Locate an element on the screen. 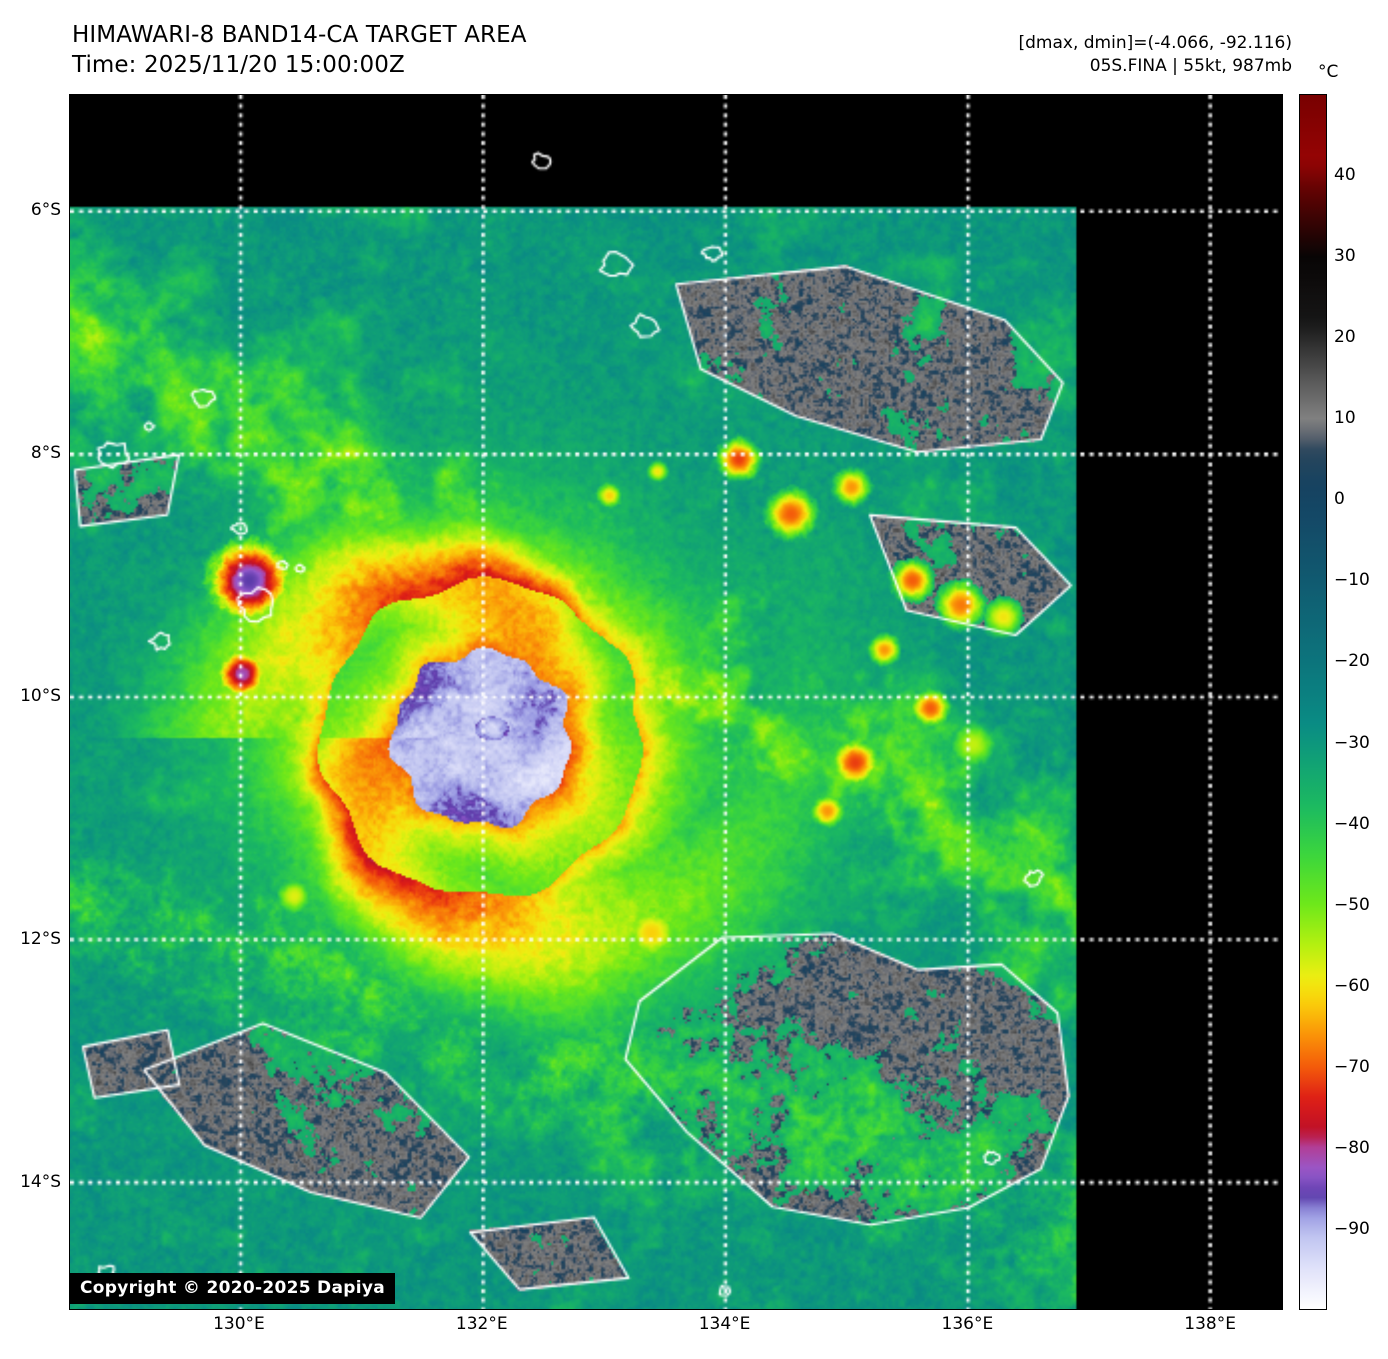 This screenshot has height=1359, width=1388. colorbar-tick-9: −50 is located at coordinates (1352, 904).